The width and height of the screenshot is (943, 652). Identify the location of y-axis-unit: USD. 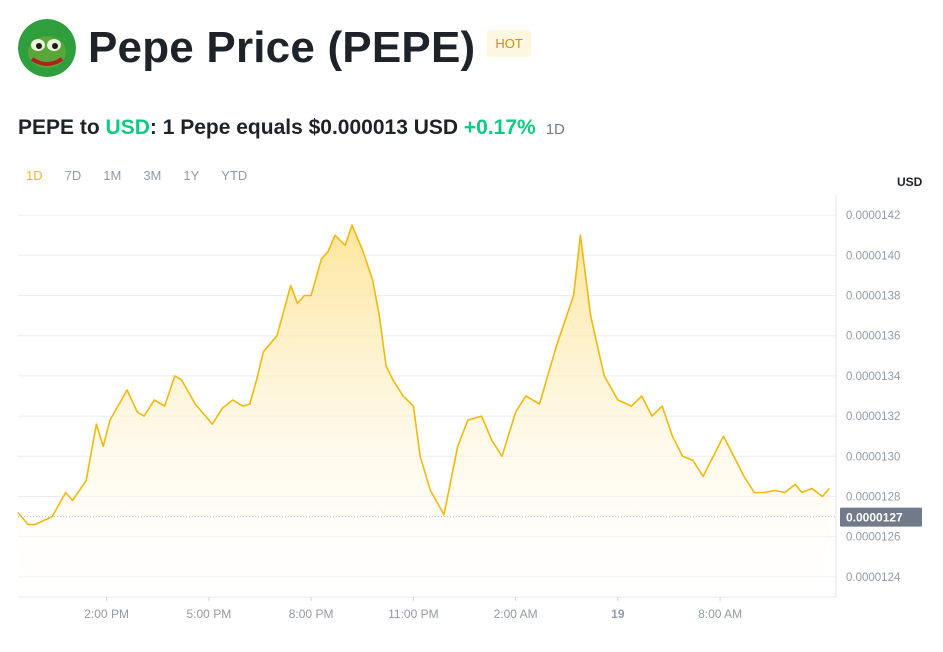
(910, 182).